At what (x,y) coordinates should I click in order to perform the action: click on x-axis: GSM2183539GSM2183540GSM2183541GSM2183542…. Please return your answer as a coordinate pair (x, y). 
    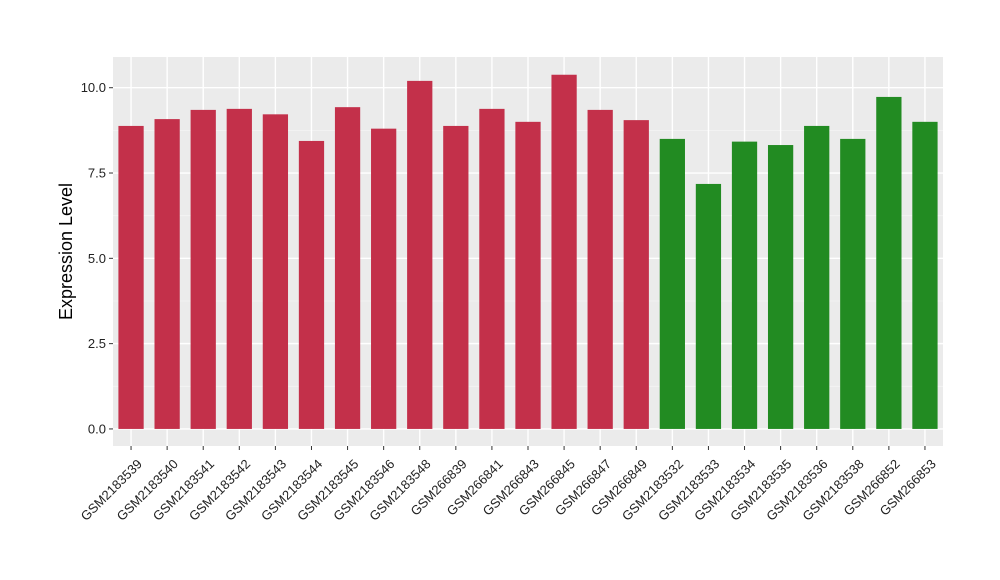
    Looking at the image, I should click on (508, 485).